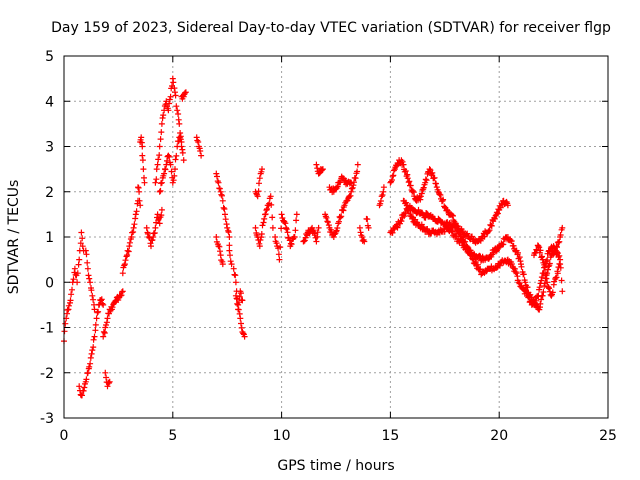  What do you see at coordinates (14, 237) in the screenshot?
I see `y-axis-label: SDTVAR / TECUs` at bounding box center [14, 237].